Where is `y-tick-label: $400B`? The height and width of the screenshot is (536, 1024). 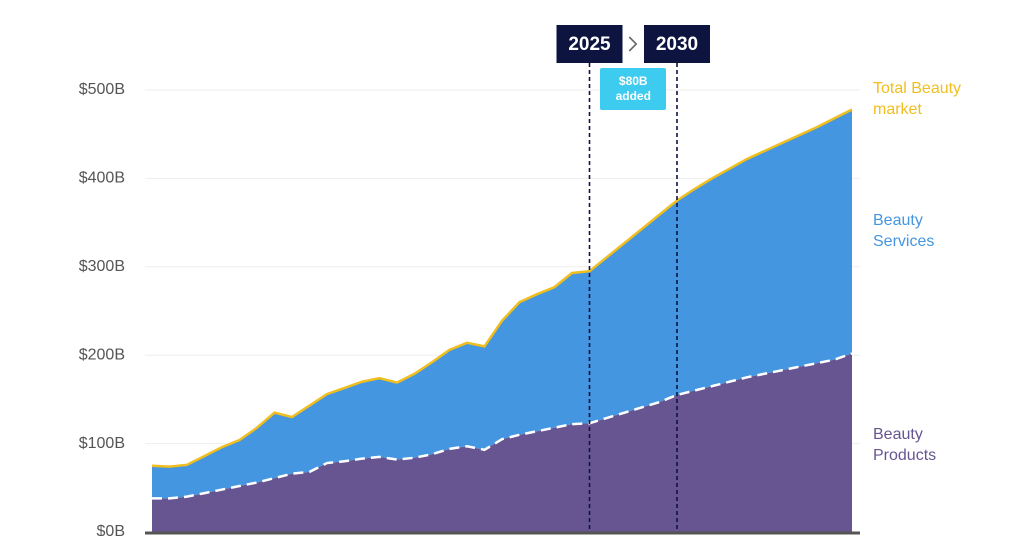 y-tick-label: $400B is located at coordinates (102, 178).